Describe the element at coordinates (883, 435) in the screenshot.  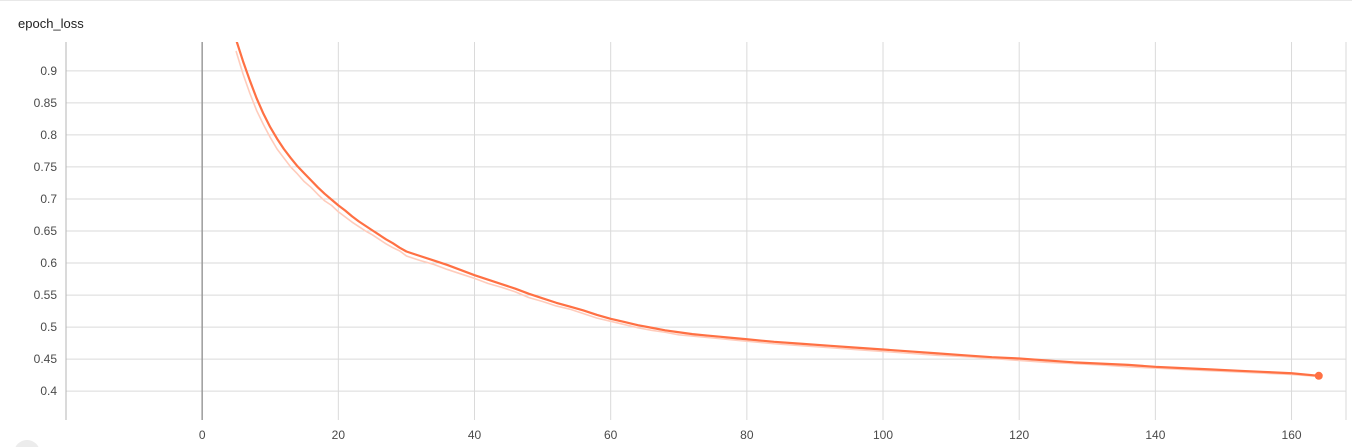
I see `x-tick-label: 100` at that location.